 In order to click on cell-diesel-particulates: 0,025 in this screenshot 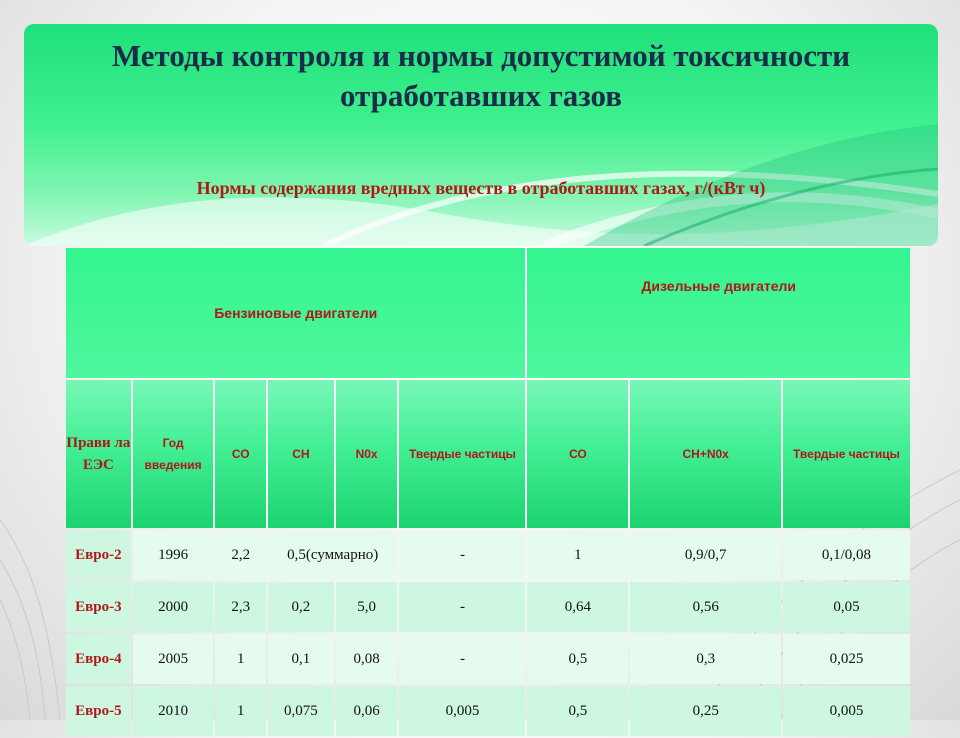, I will do `click(846, 659)`.